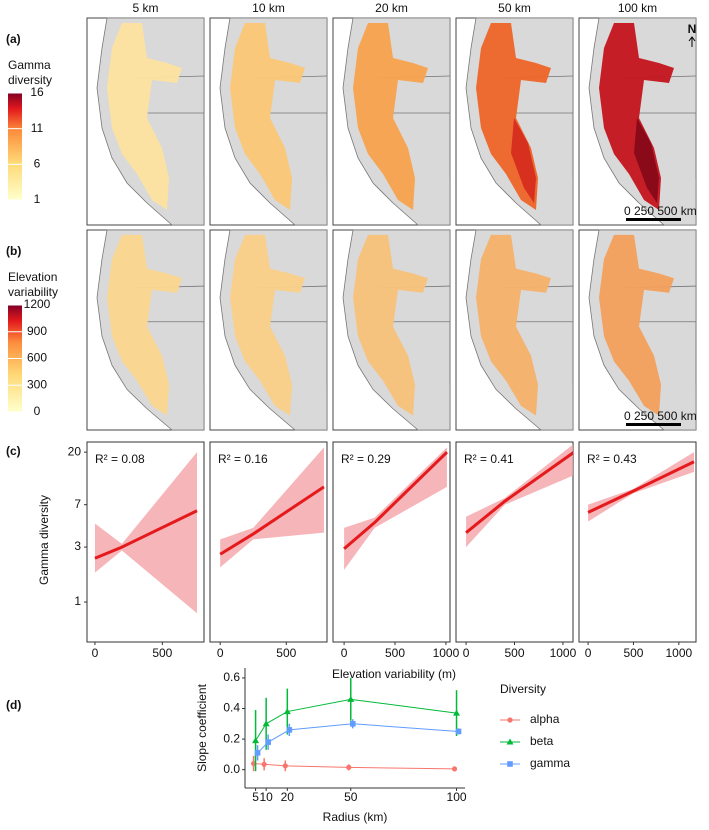 The width and height of the screenshot is (709, 830). I want to click on x-tick-label: 50, so click(351, 797).